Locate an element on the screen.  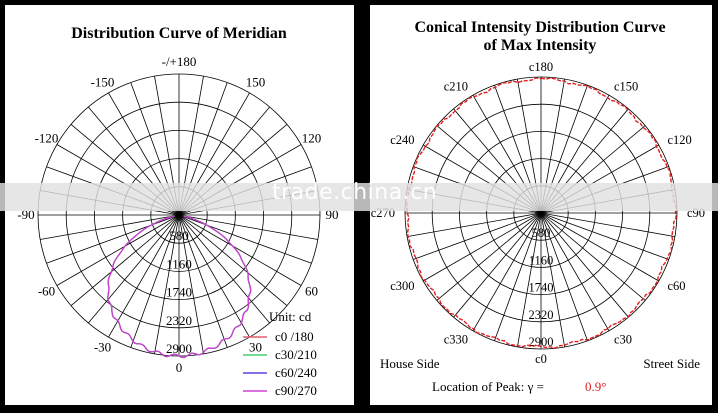
angle-label: c120 is located at coordinates (679, 140).